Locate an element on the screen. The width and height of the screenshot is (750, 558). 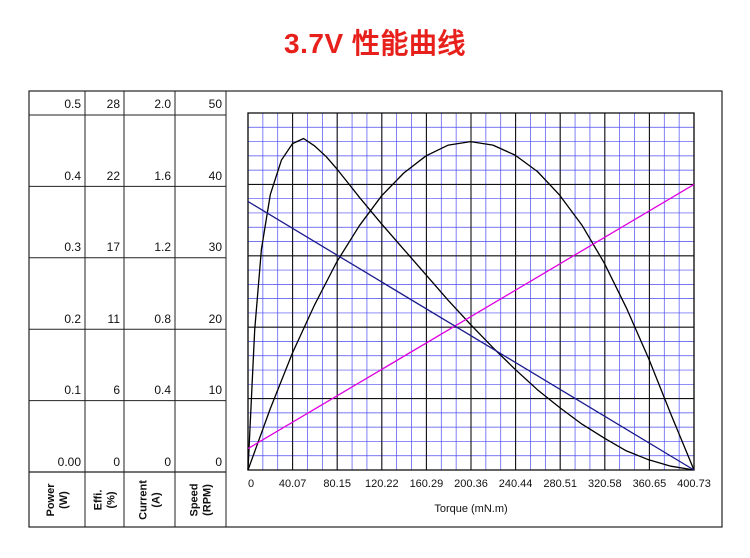
x-tick-label: 120.22 is located at coordinates (382, 484).